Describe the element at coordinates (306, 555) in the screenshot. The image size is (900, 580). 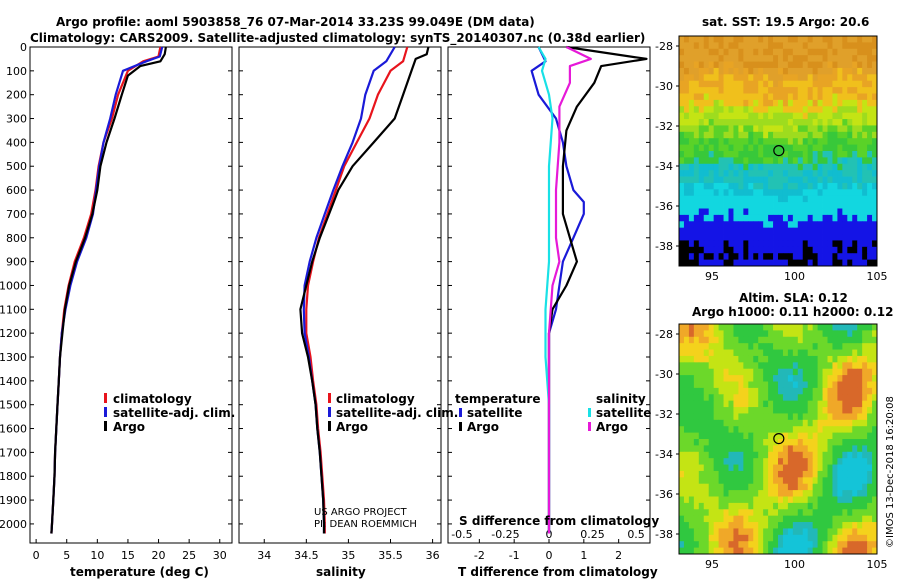
I see `salinity-tick-label: 34.5` at that location.